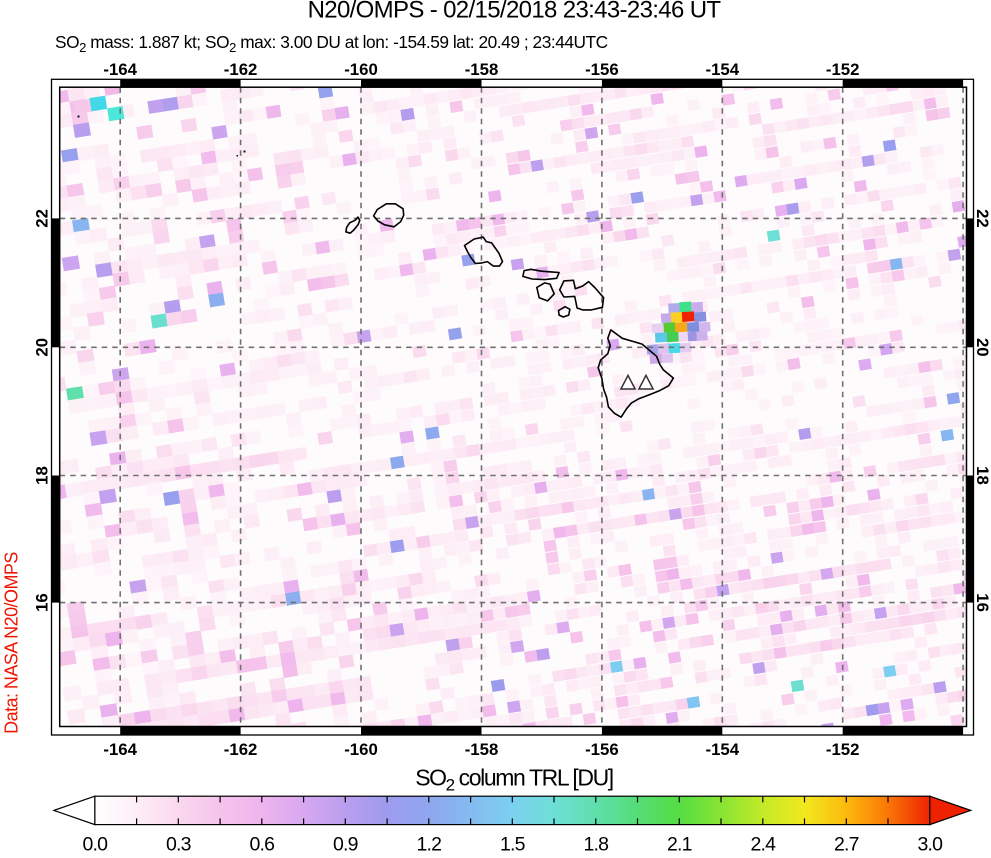 The height and width of the screenshot is (858, 991). What do you see at coordinates (679, 843) in the screenshot?
I see `svg-text: 2.1` at bounding box center [679, 843].